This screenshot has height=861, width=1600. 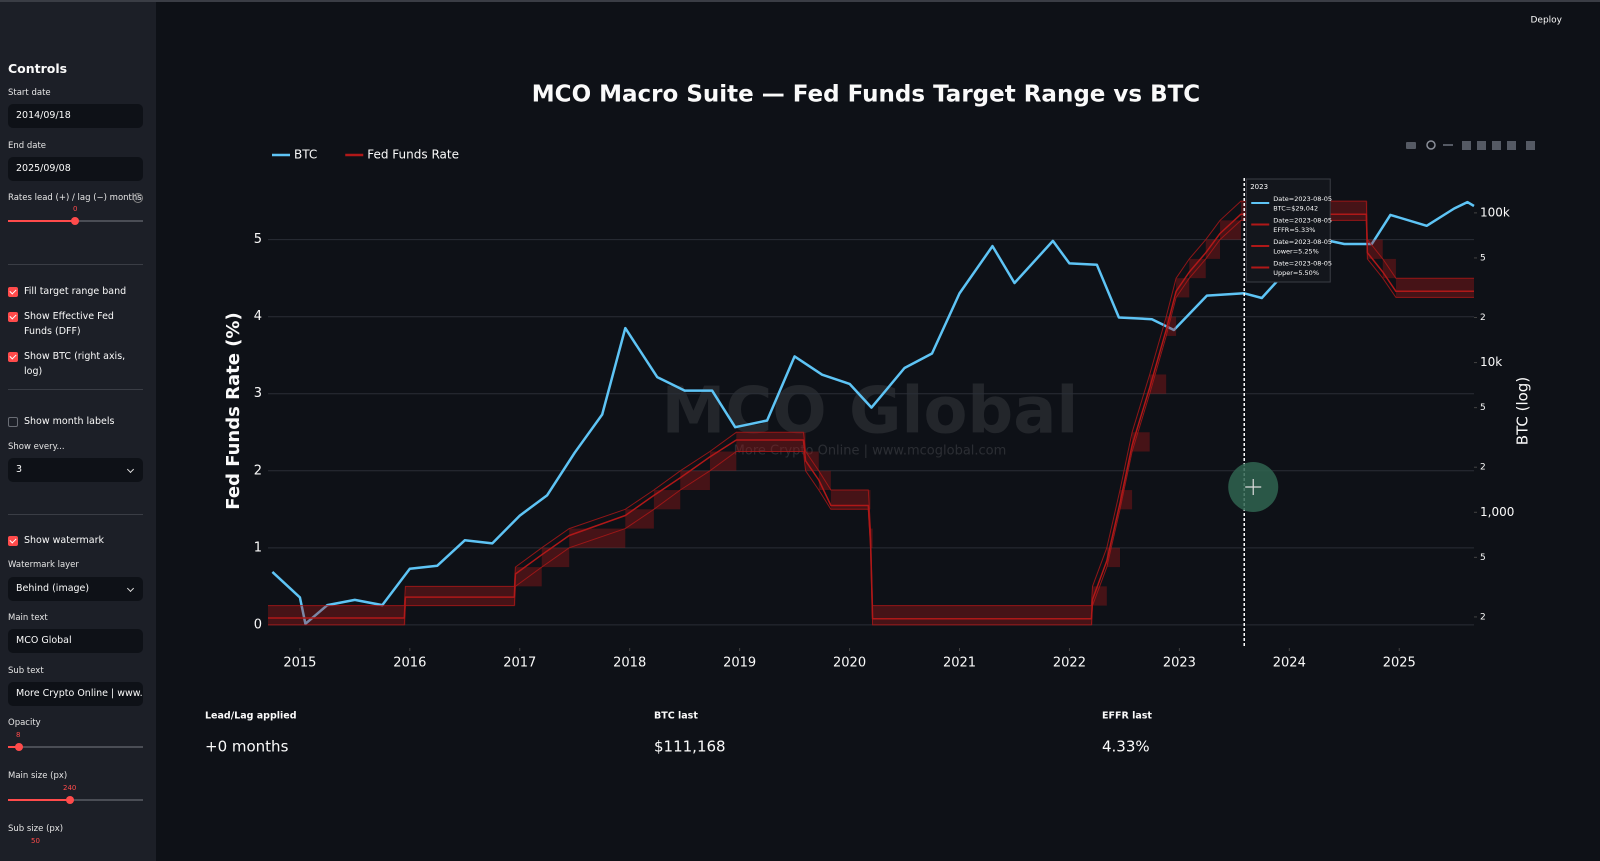 I want to click on legend-label: Fed Funds Rate, so click(x=413, y=155).